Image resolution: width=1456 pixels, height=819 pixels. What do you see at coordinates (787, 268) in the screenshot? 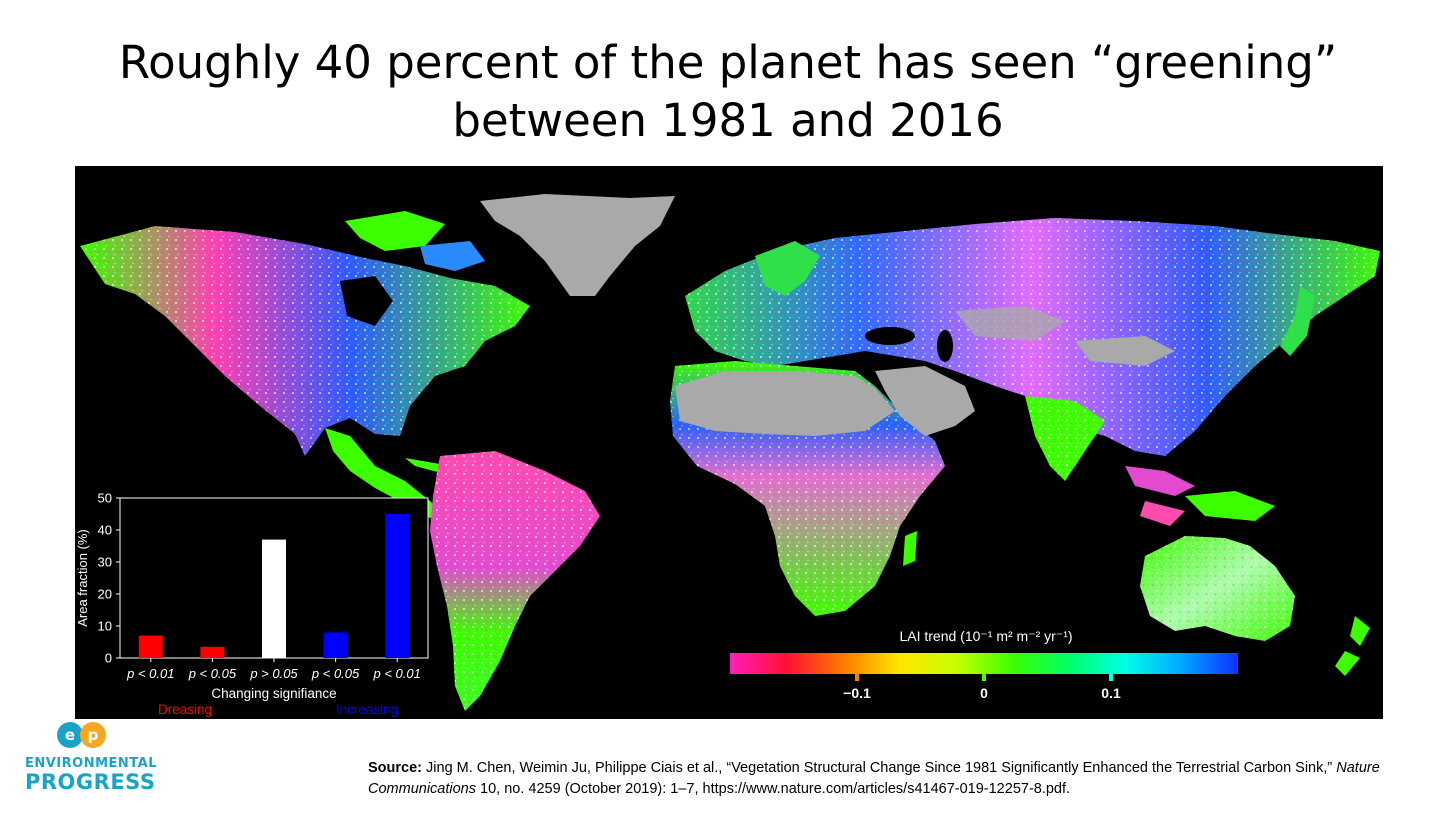
I see `scandinavia` at bounding box center [787, 268].